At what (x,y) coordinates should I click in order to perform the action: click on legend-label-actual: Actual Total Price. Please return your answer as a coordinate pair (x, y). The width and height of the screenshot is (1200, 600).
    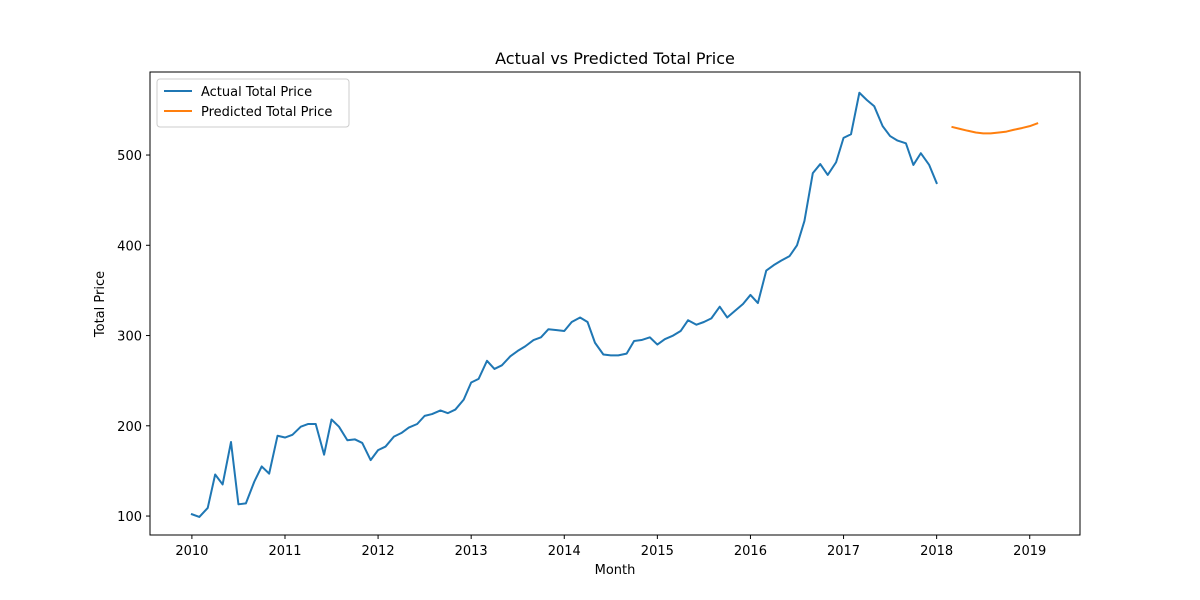
    Looking at the image, I should click on (256, 92).